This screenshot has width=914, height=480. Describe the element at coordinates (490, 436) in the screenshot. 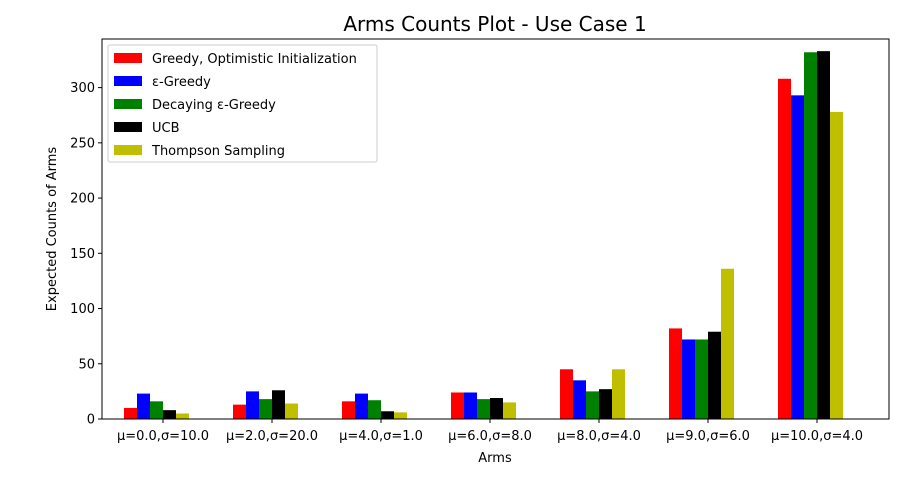

I see `x-tick-label: μ=6.0,σ=8.0` at that location.